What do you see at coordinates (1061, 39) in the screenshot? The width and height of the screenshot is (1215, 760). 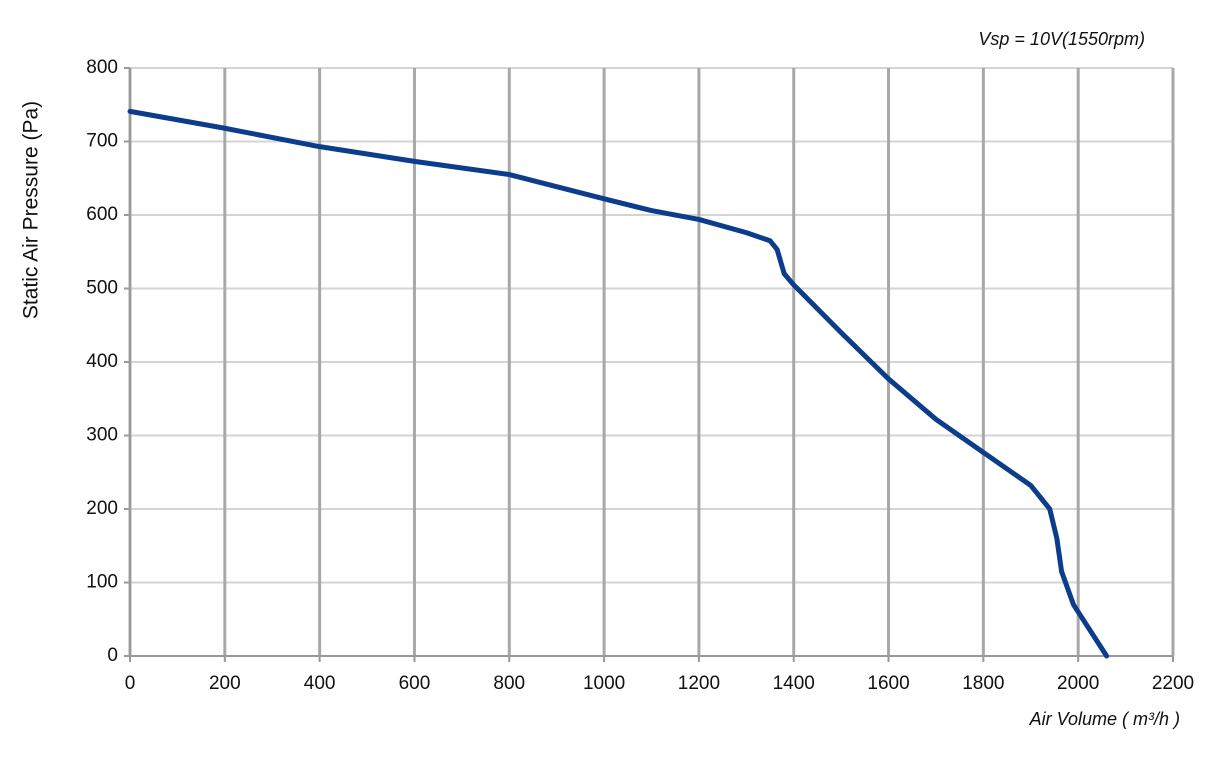 I see `annotation: Vsp = 10V(1550rpm)` at bounding box center [1061, 39].